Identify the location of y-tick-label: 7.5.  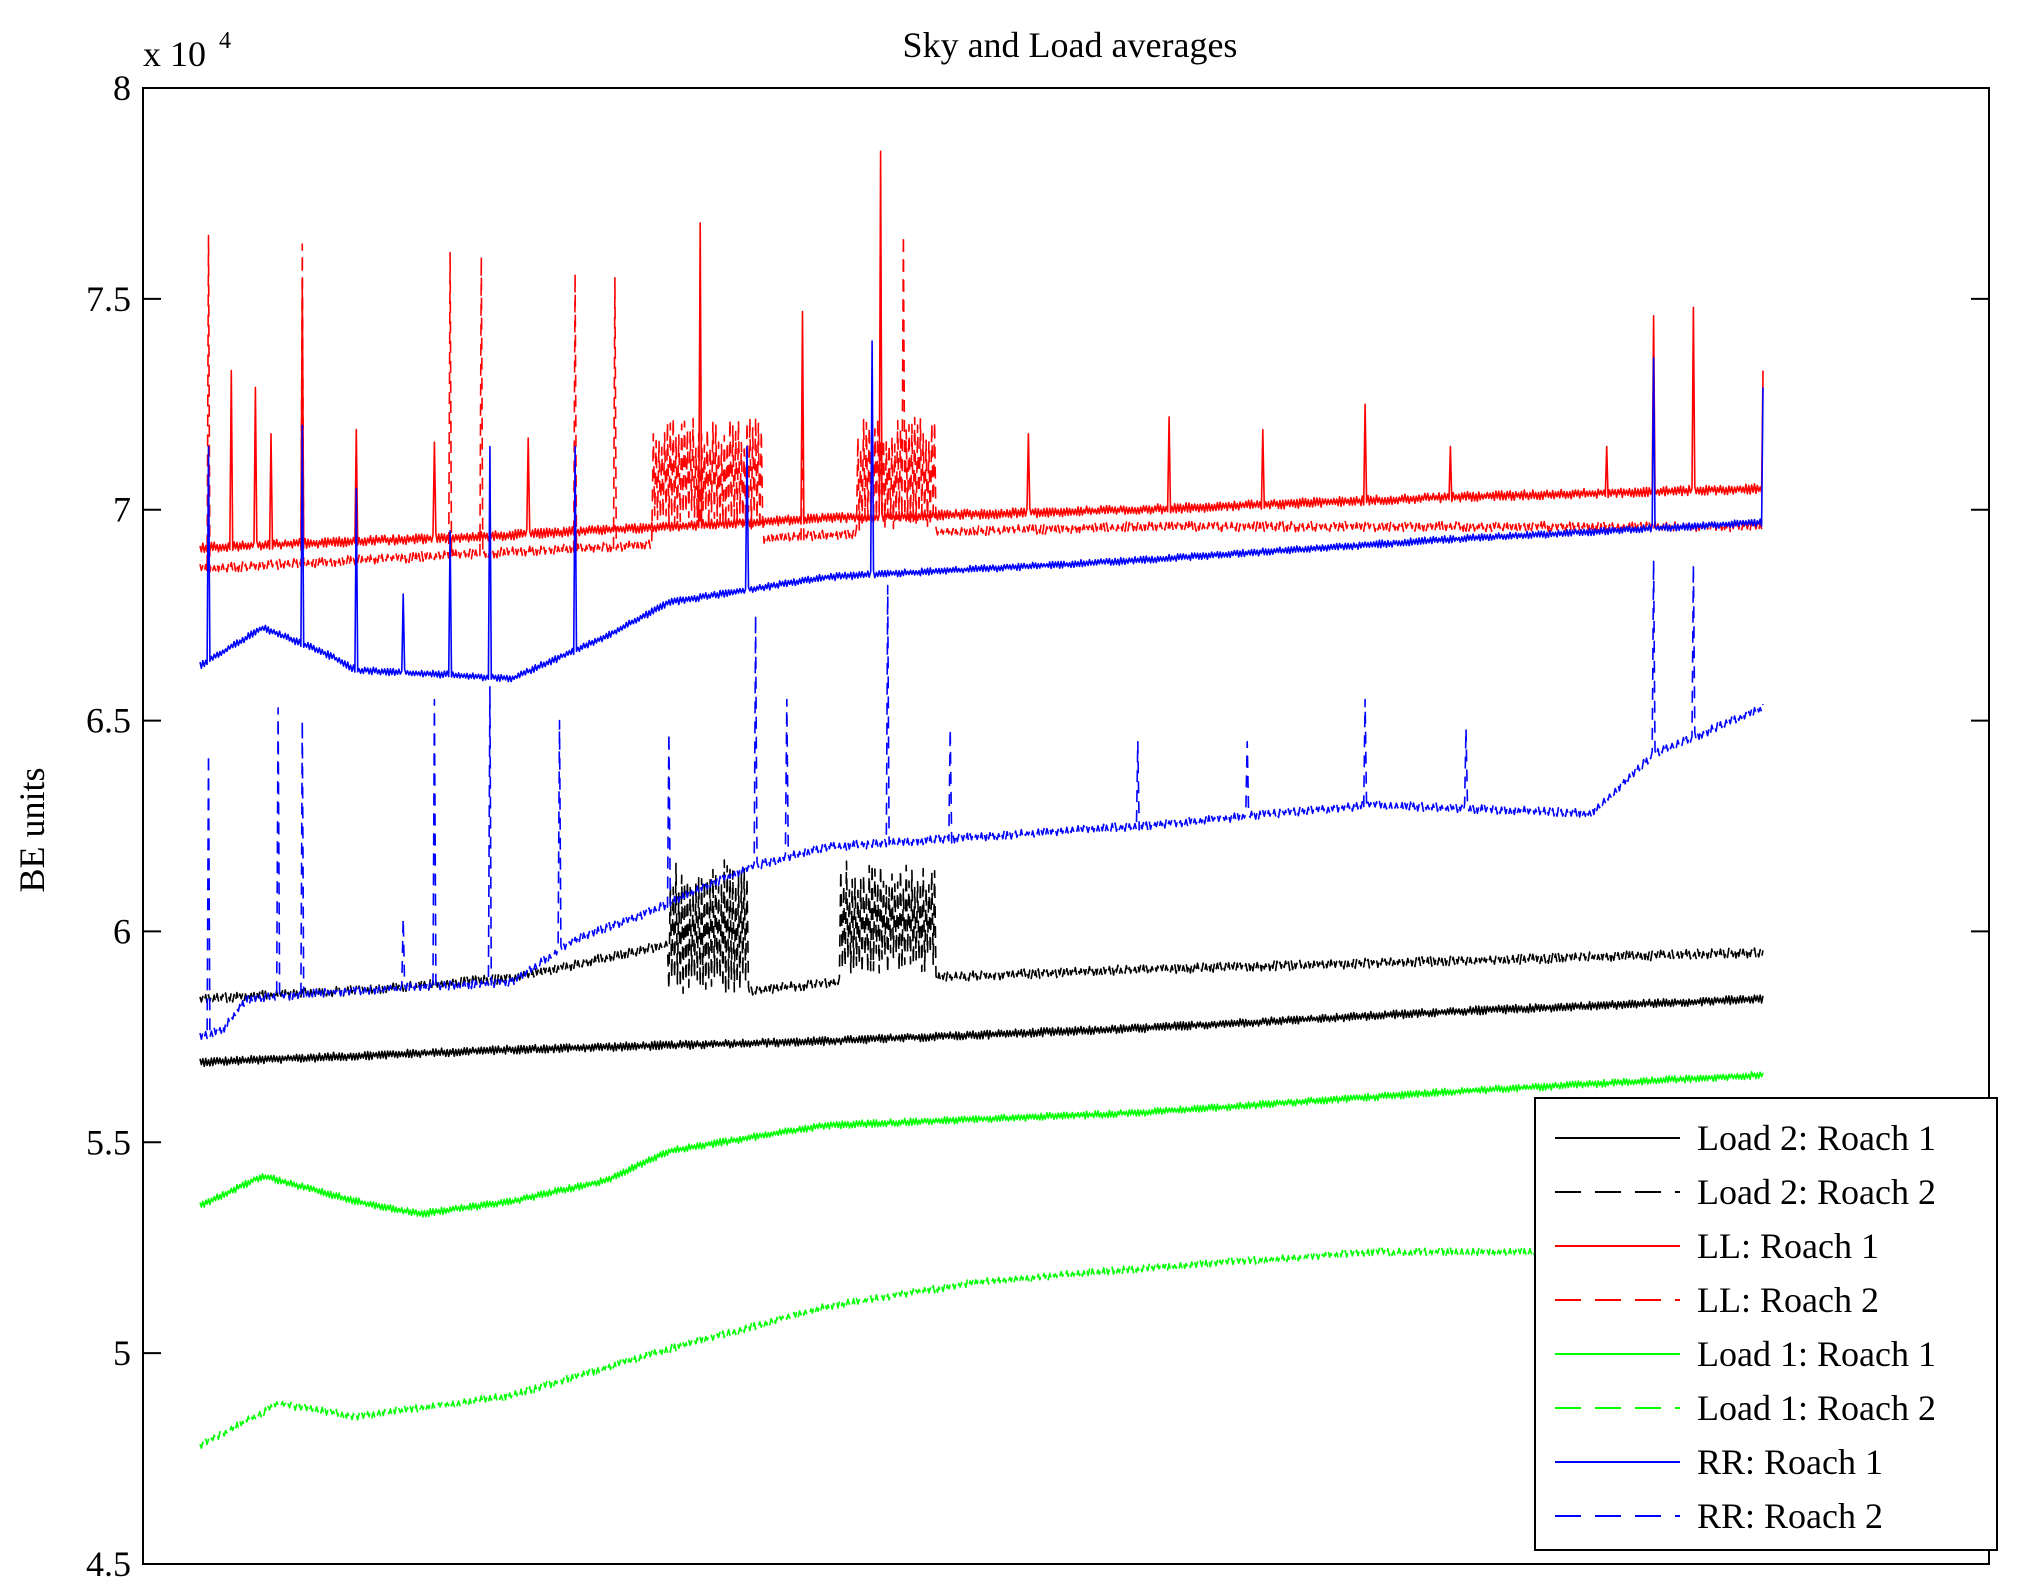
(108, 299).